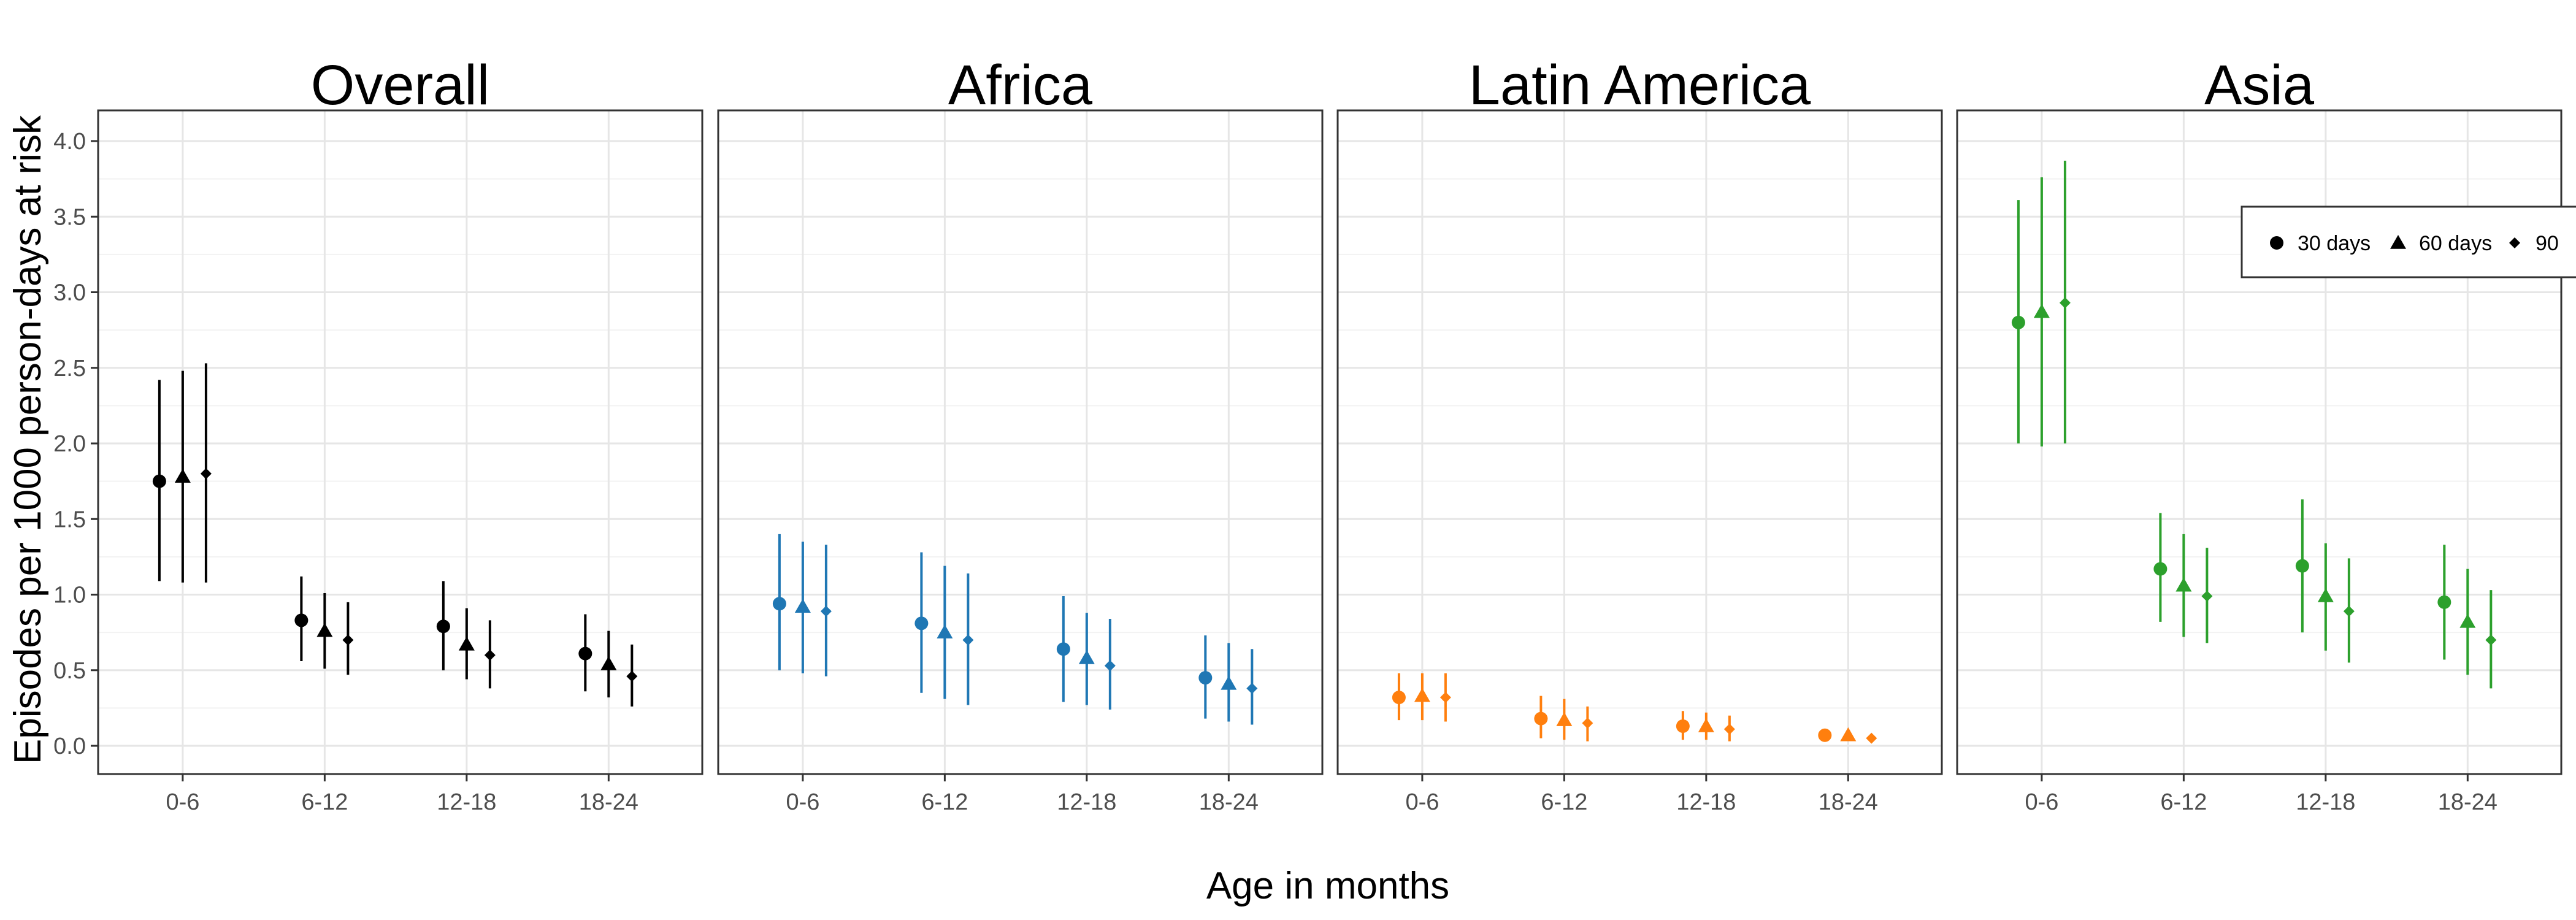 The width and height of the screenshot is (2576, 920). I want to click on panel-title: Latin America, so click(1640, 85).